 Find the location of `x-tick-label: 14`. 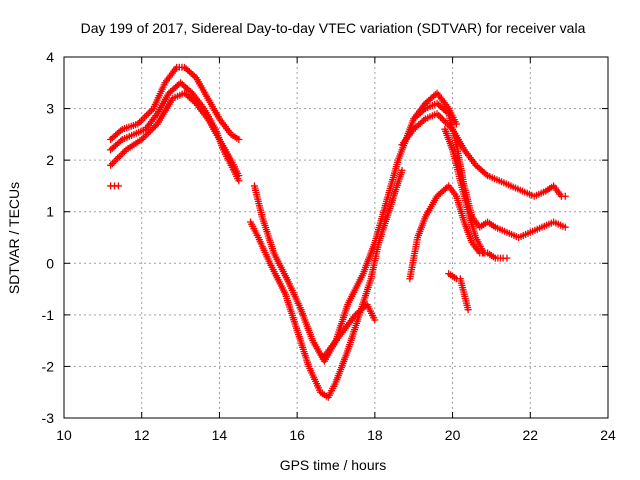

x-tick-label: 14 is located at coordinates (220, 435).